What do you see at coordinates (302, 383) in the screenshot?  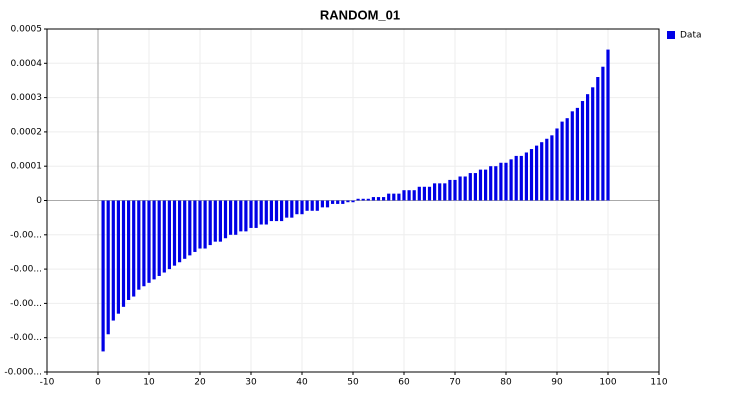 I see `x-tick-label: 40` at bounding box center [302, 383].